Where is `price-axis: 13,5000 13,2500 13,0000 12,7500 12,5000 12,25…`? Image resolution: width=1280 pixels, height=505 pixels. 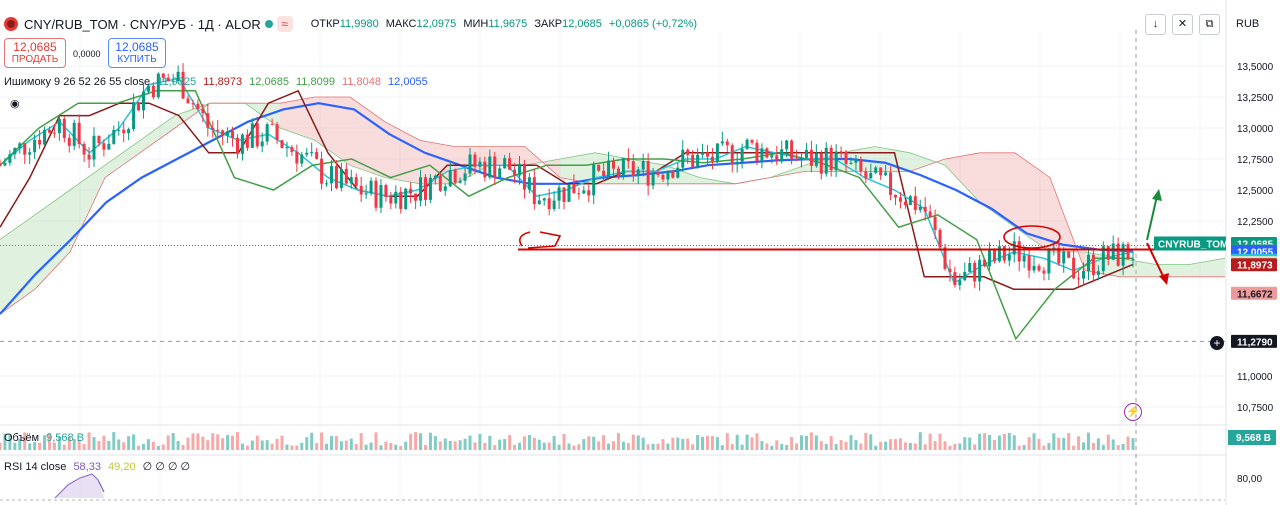
price-axis: 13,5000 13,2500 13,0000 12,7500 12,5000 12,25… is located at coordinates (1217, 252).